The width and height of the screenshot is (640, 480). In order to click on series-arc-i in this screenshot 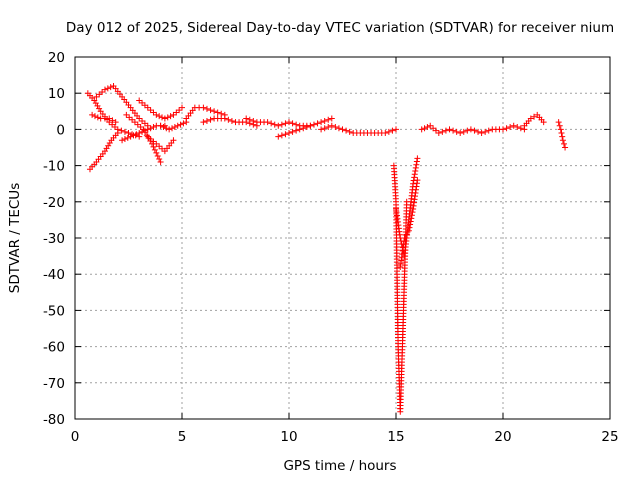, I will do `click(173, 126)`.